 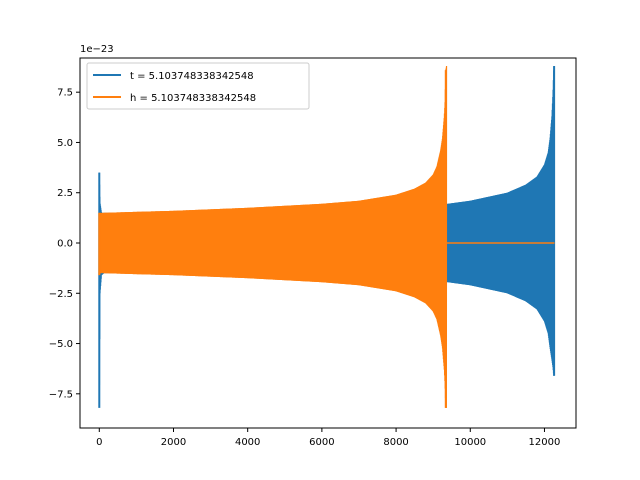 I want to click on legend-box, so click(x=198, y=86).